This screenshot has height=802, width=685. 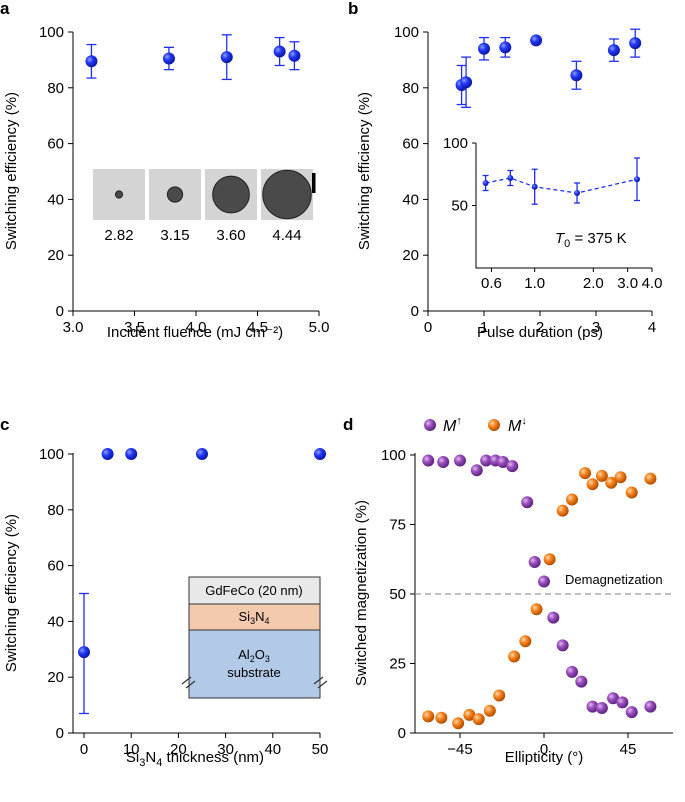 I want to click on legend-label-m-down: M↓, so click(x=517, y=425).